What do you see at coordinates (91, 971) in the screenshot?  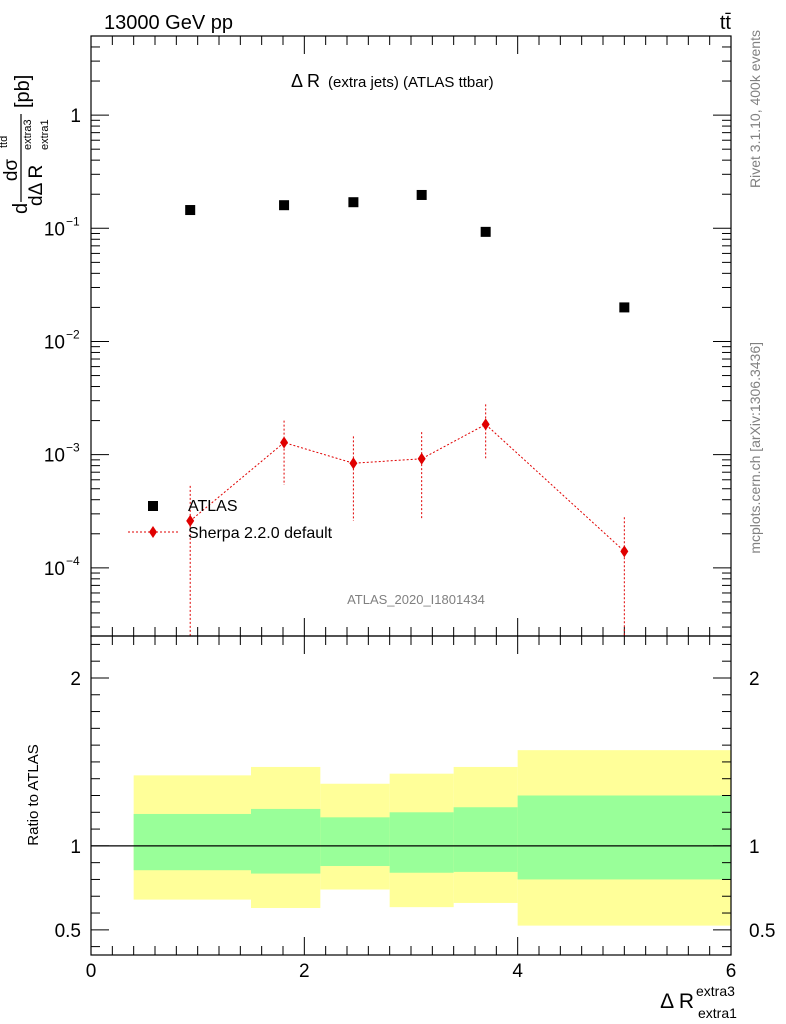 I see `x-tick-label-0: 0` at bounding box center [91, 971].